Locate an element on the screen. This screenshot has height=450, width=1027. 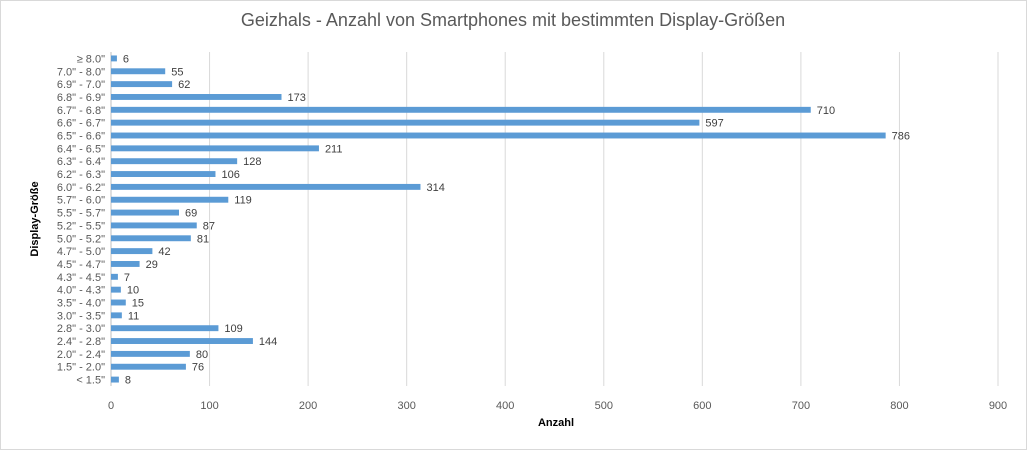
y-tick-label: ≥ 8.0" is located at coordinates (91, 59).